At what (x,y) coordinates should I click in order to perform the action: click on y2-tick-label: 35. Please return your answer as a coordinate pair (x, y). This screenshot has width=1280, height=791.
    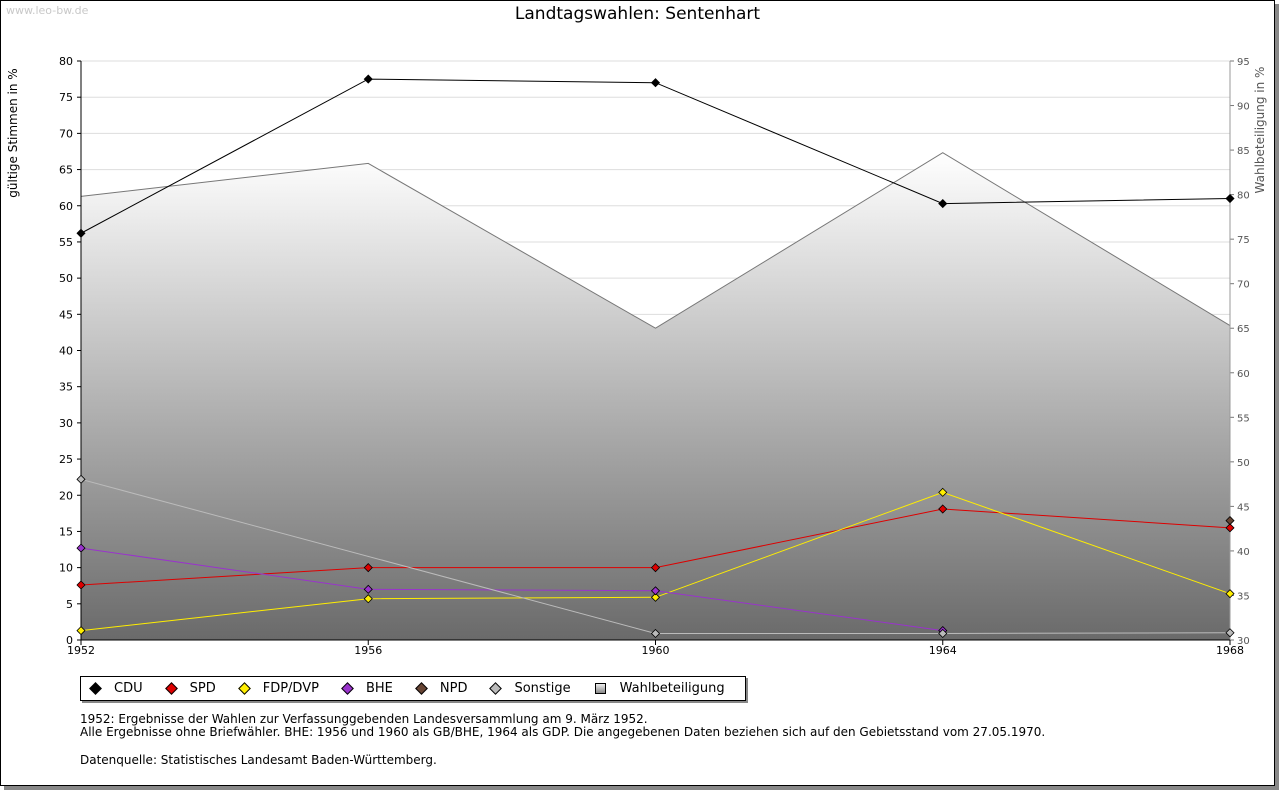
    Looking at the image, I should click on (1243, 596).